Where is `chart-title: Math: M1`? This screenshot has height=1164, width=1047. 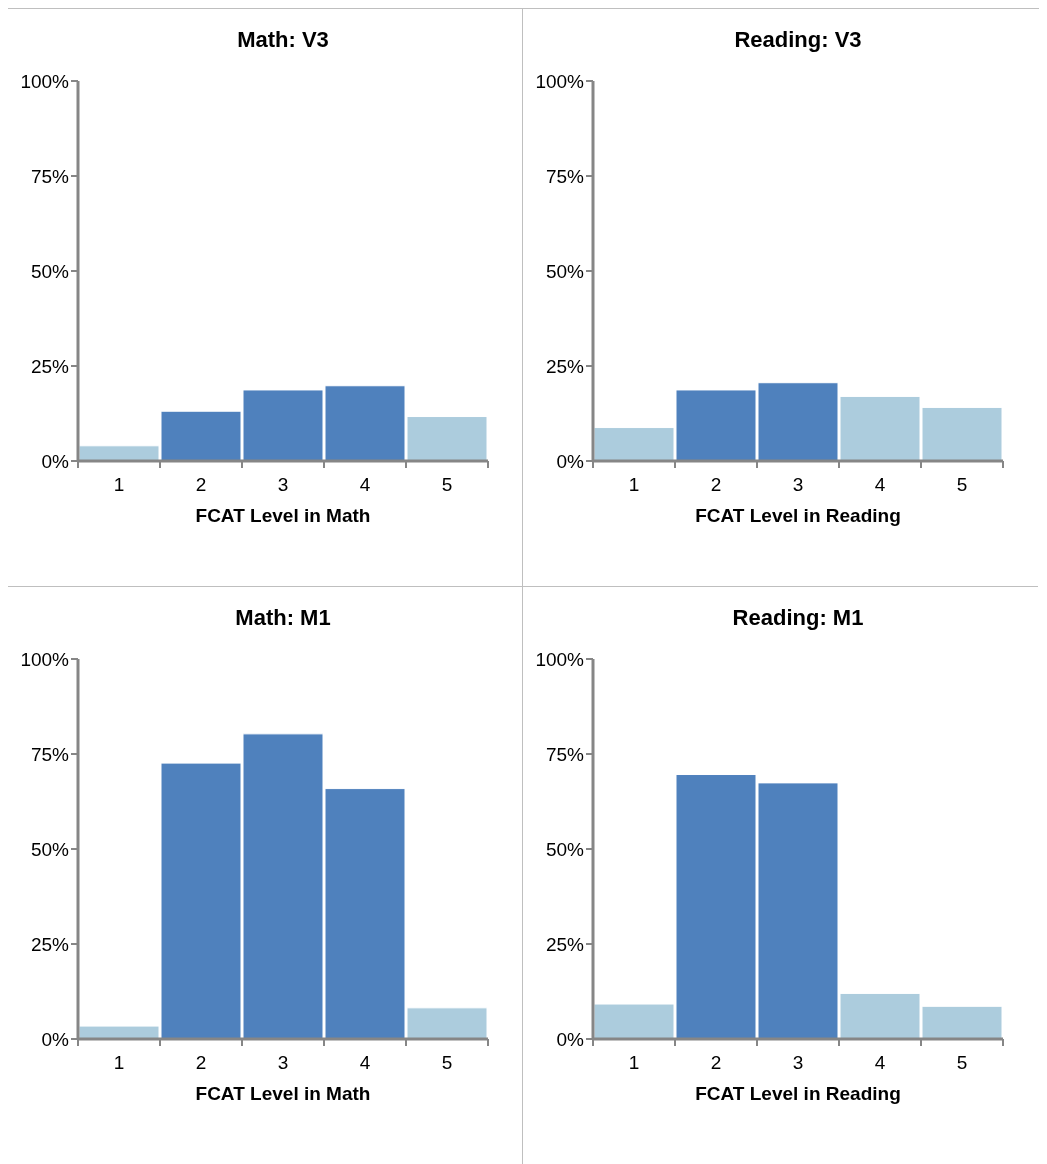 chart-title: Math: M1 is located at coordinates (283, 618).